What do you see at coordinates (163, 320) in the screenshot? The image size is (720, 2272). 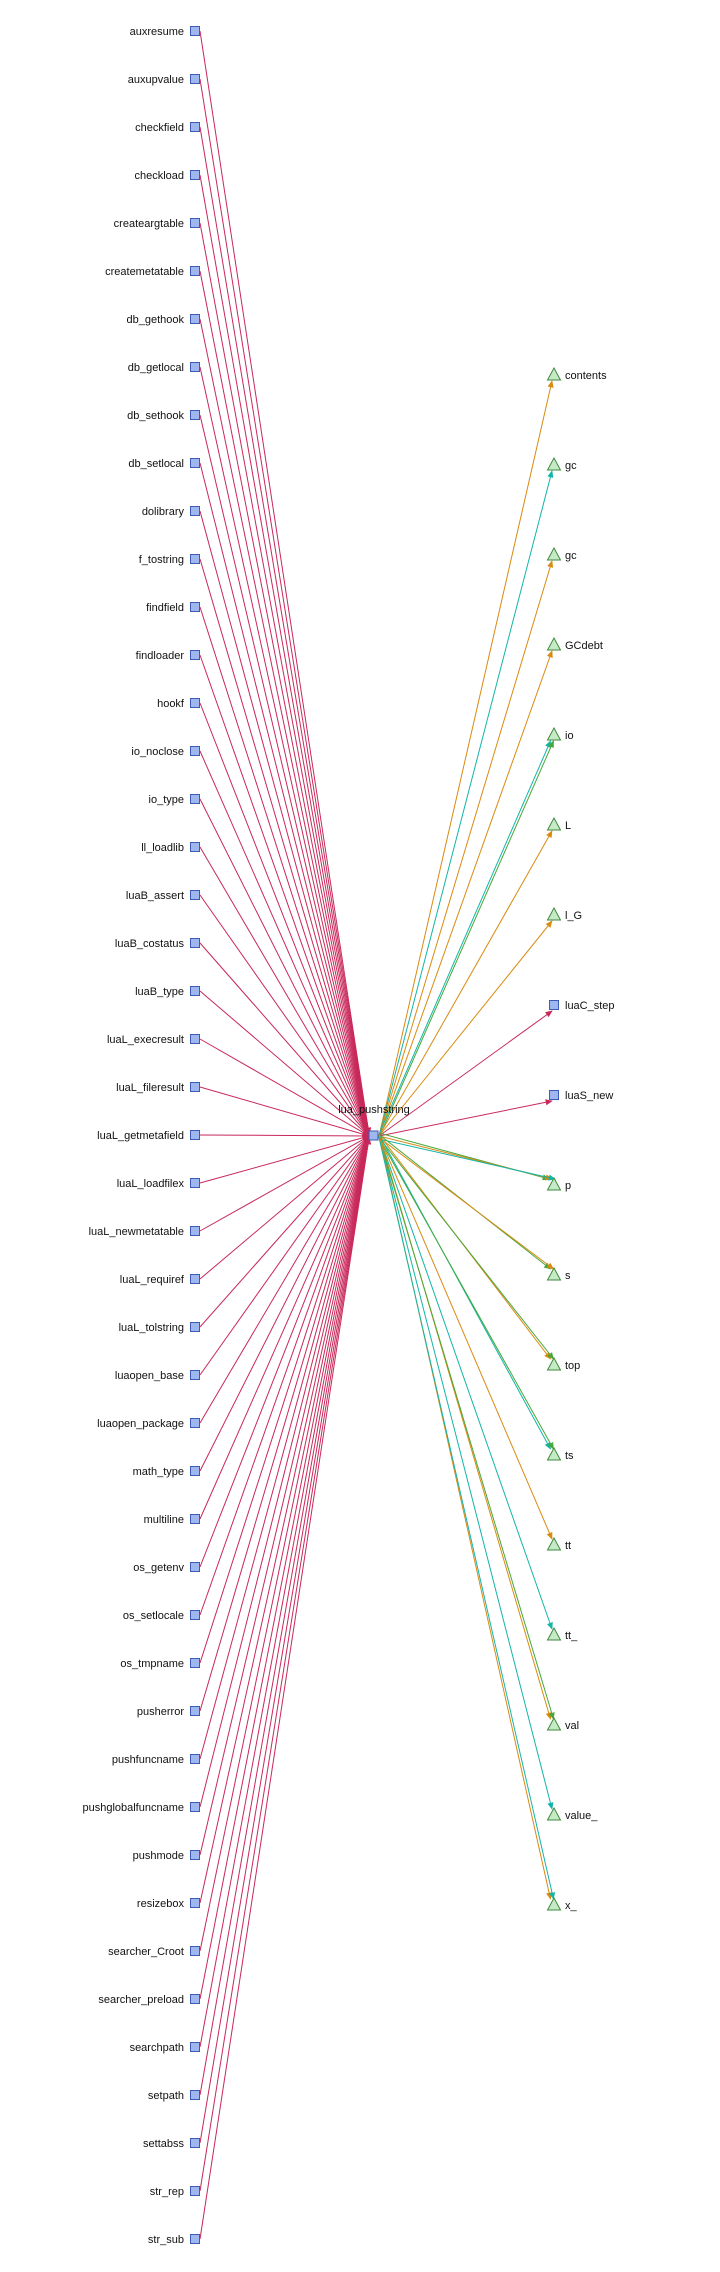 I see `caller-node: db_gethook` at bounding box center [163, 320].